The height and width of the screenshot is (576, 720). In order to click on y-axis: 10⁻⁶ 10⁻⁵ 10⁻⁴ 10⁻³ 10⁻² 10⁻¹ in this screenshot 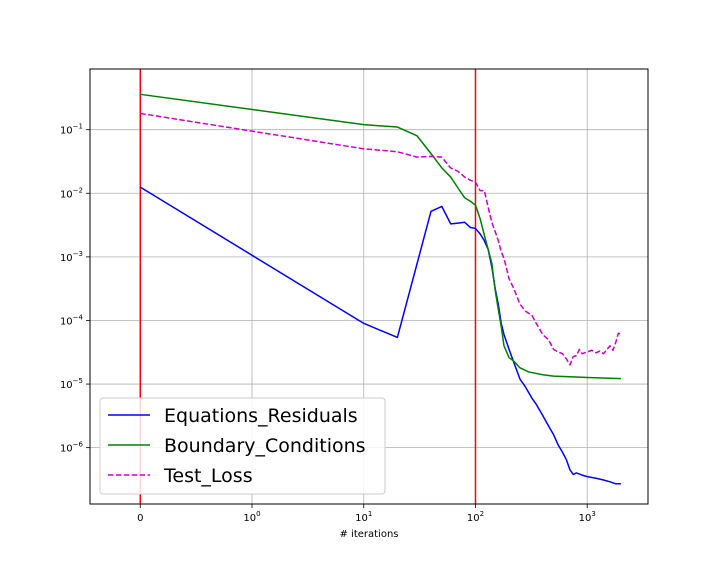, I will do `click(75, 289)`.